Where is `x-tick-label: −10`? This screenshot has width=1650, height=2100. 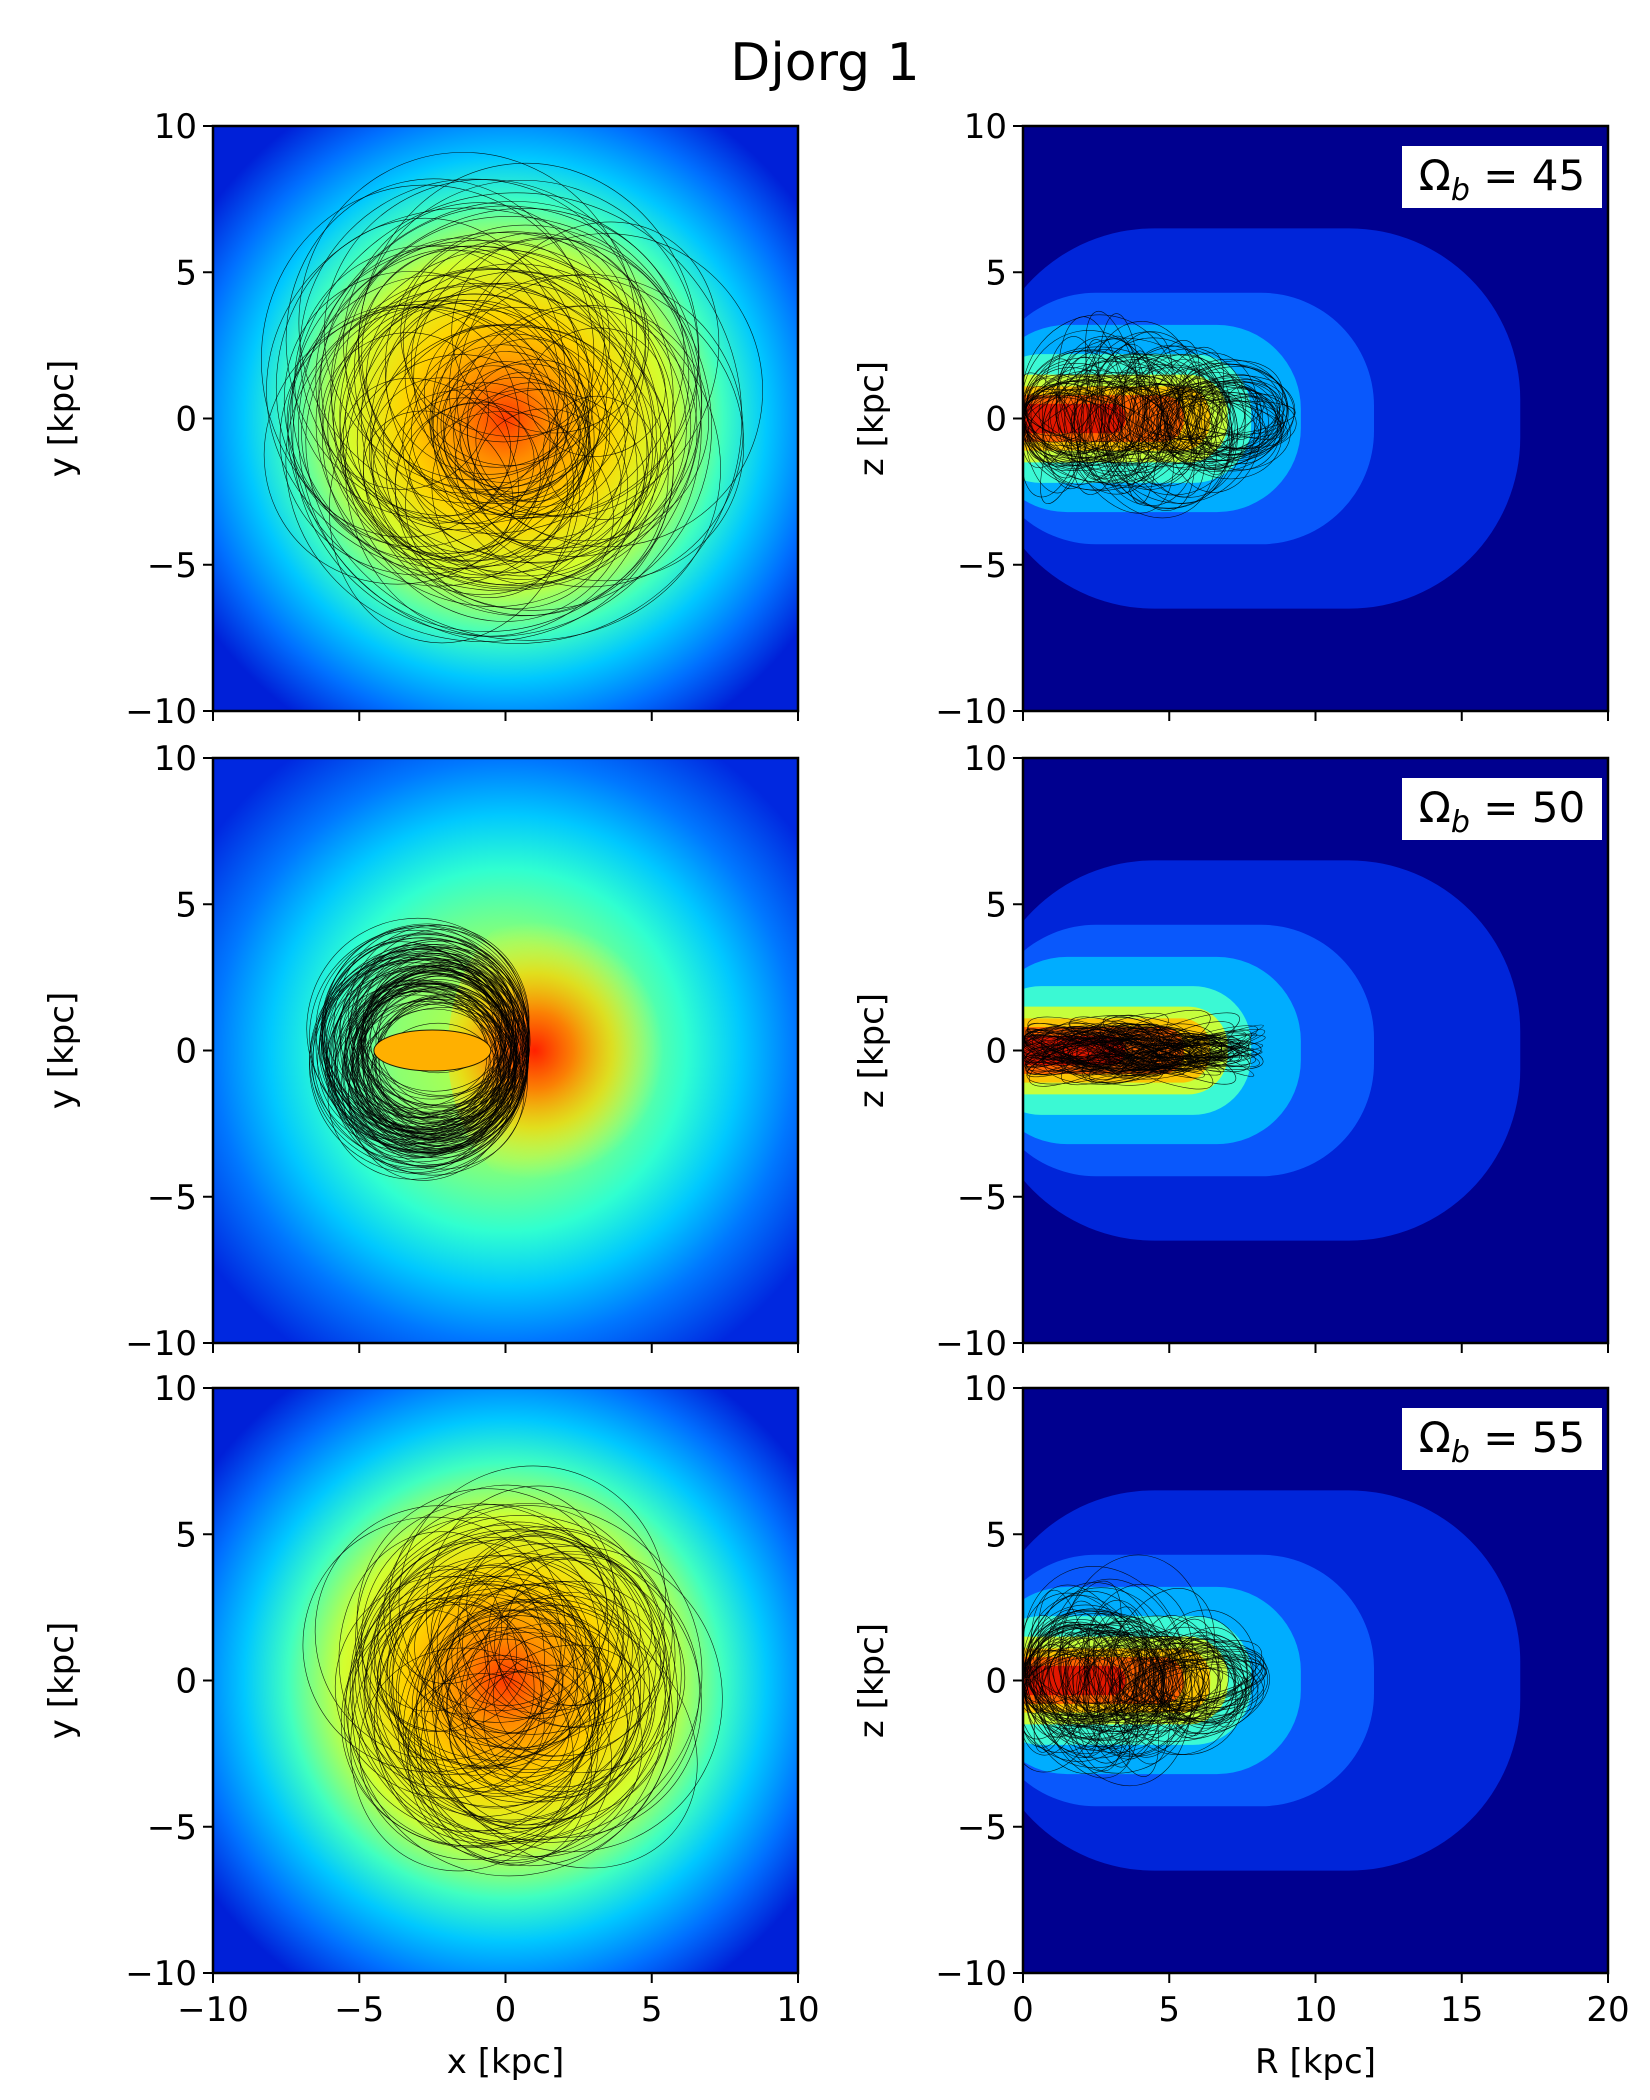 x-tick-label: −10 is located at coordinates (213, 2010).